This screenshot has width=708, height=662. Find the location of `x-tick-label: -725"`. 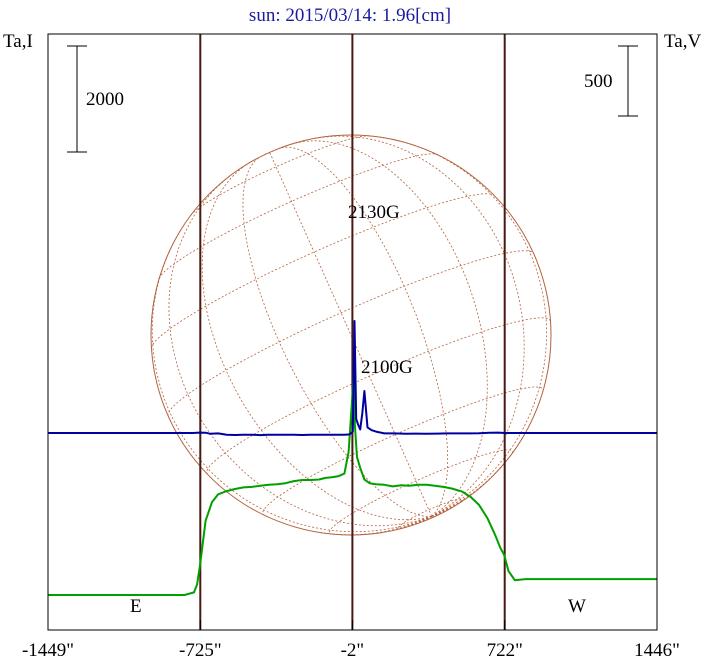

x-tick-label: -725" is located at coordinates (200, 650).